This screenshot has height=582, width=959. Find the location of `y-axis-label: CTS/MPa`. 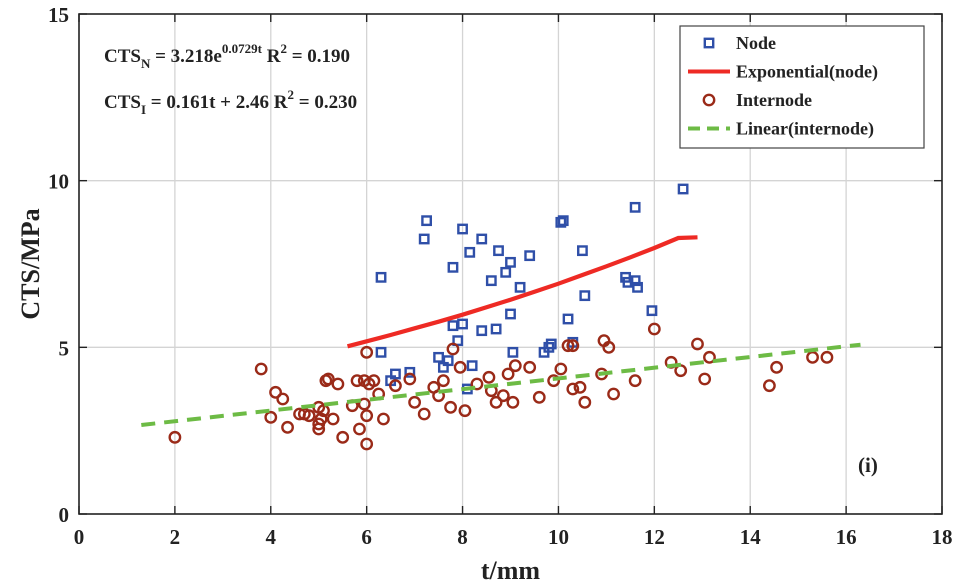

y-axis-label: CTS/MPa is located at coordinates (30, 263).